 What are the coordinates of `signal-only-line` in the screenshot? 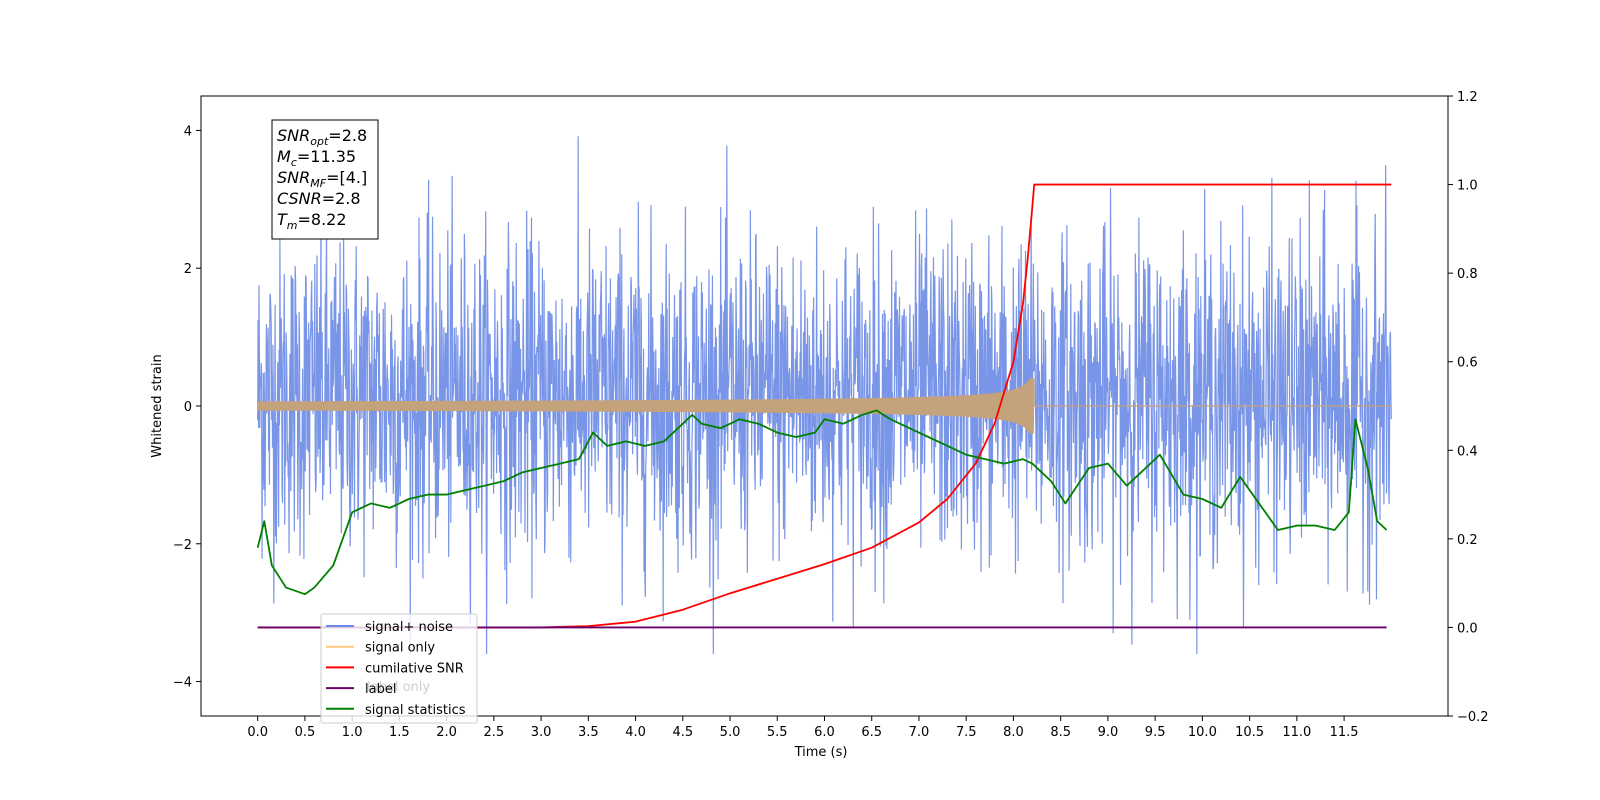 It's located at (824, 406).